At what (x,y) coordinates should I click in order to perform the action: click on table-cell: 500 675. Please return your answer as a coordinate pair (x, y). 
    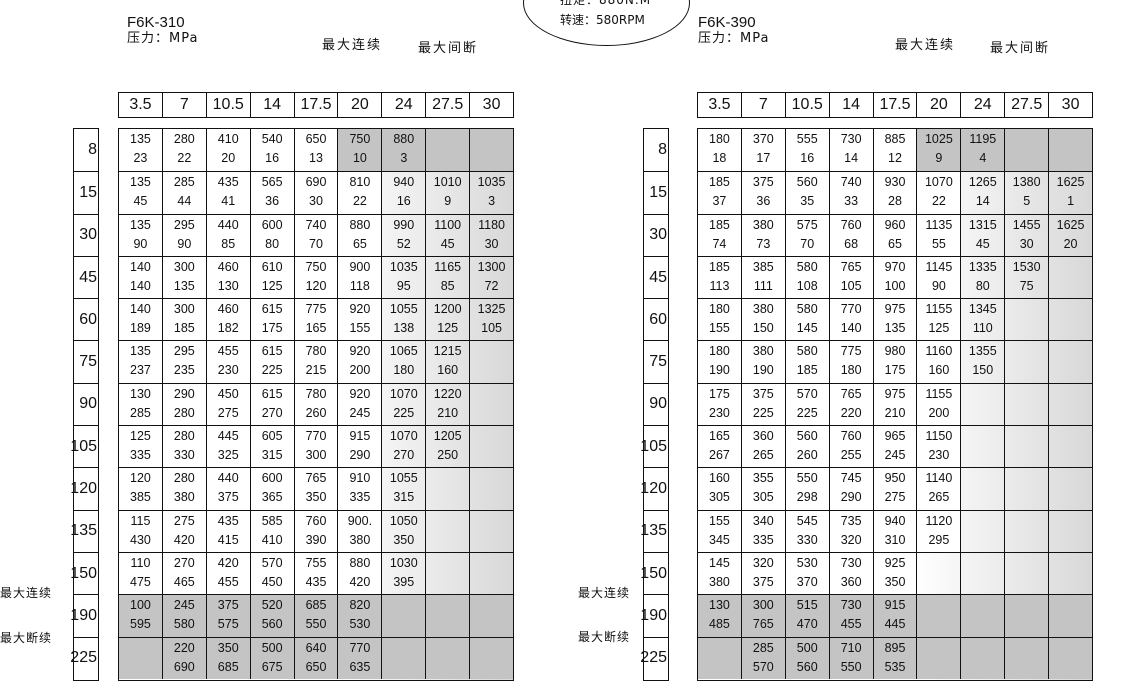
    Looking at the image, I should click on (271, 658).